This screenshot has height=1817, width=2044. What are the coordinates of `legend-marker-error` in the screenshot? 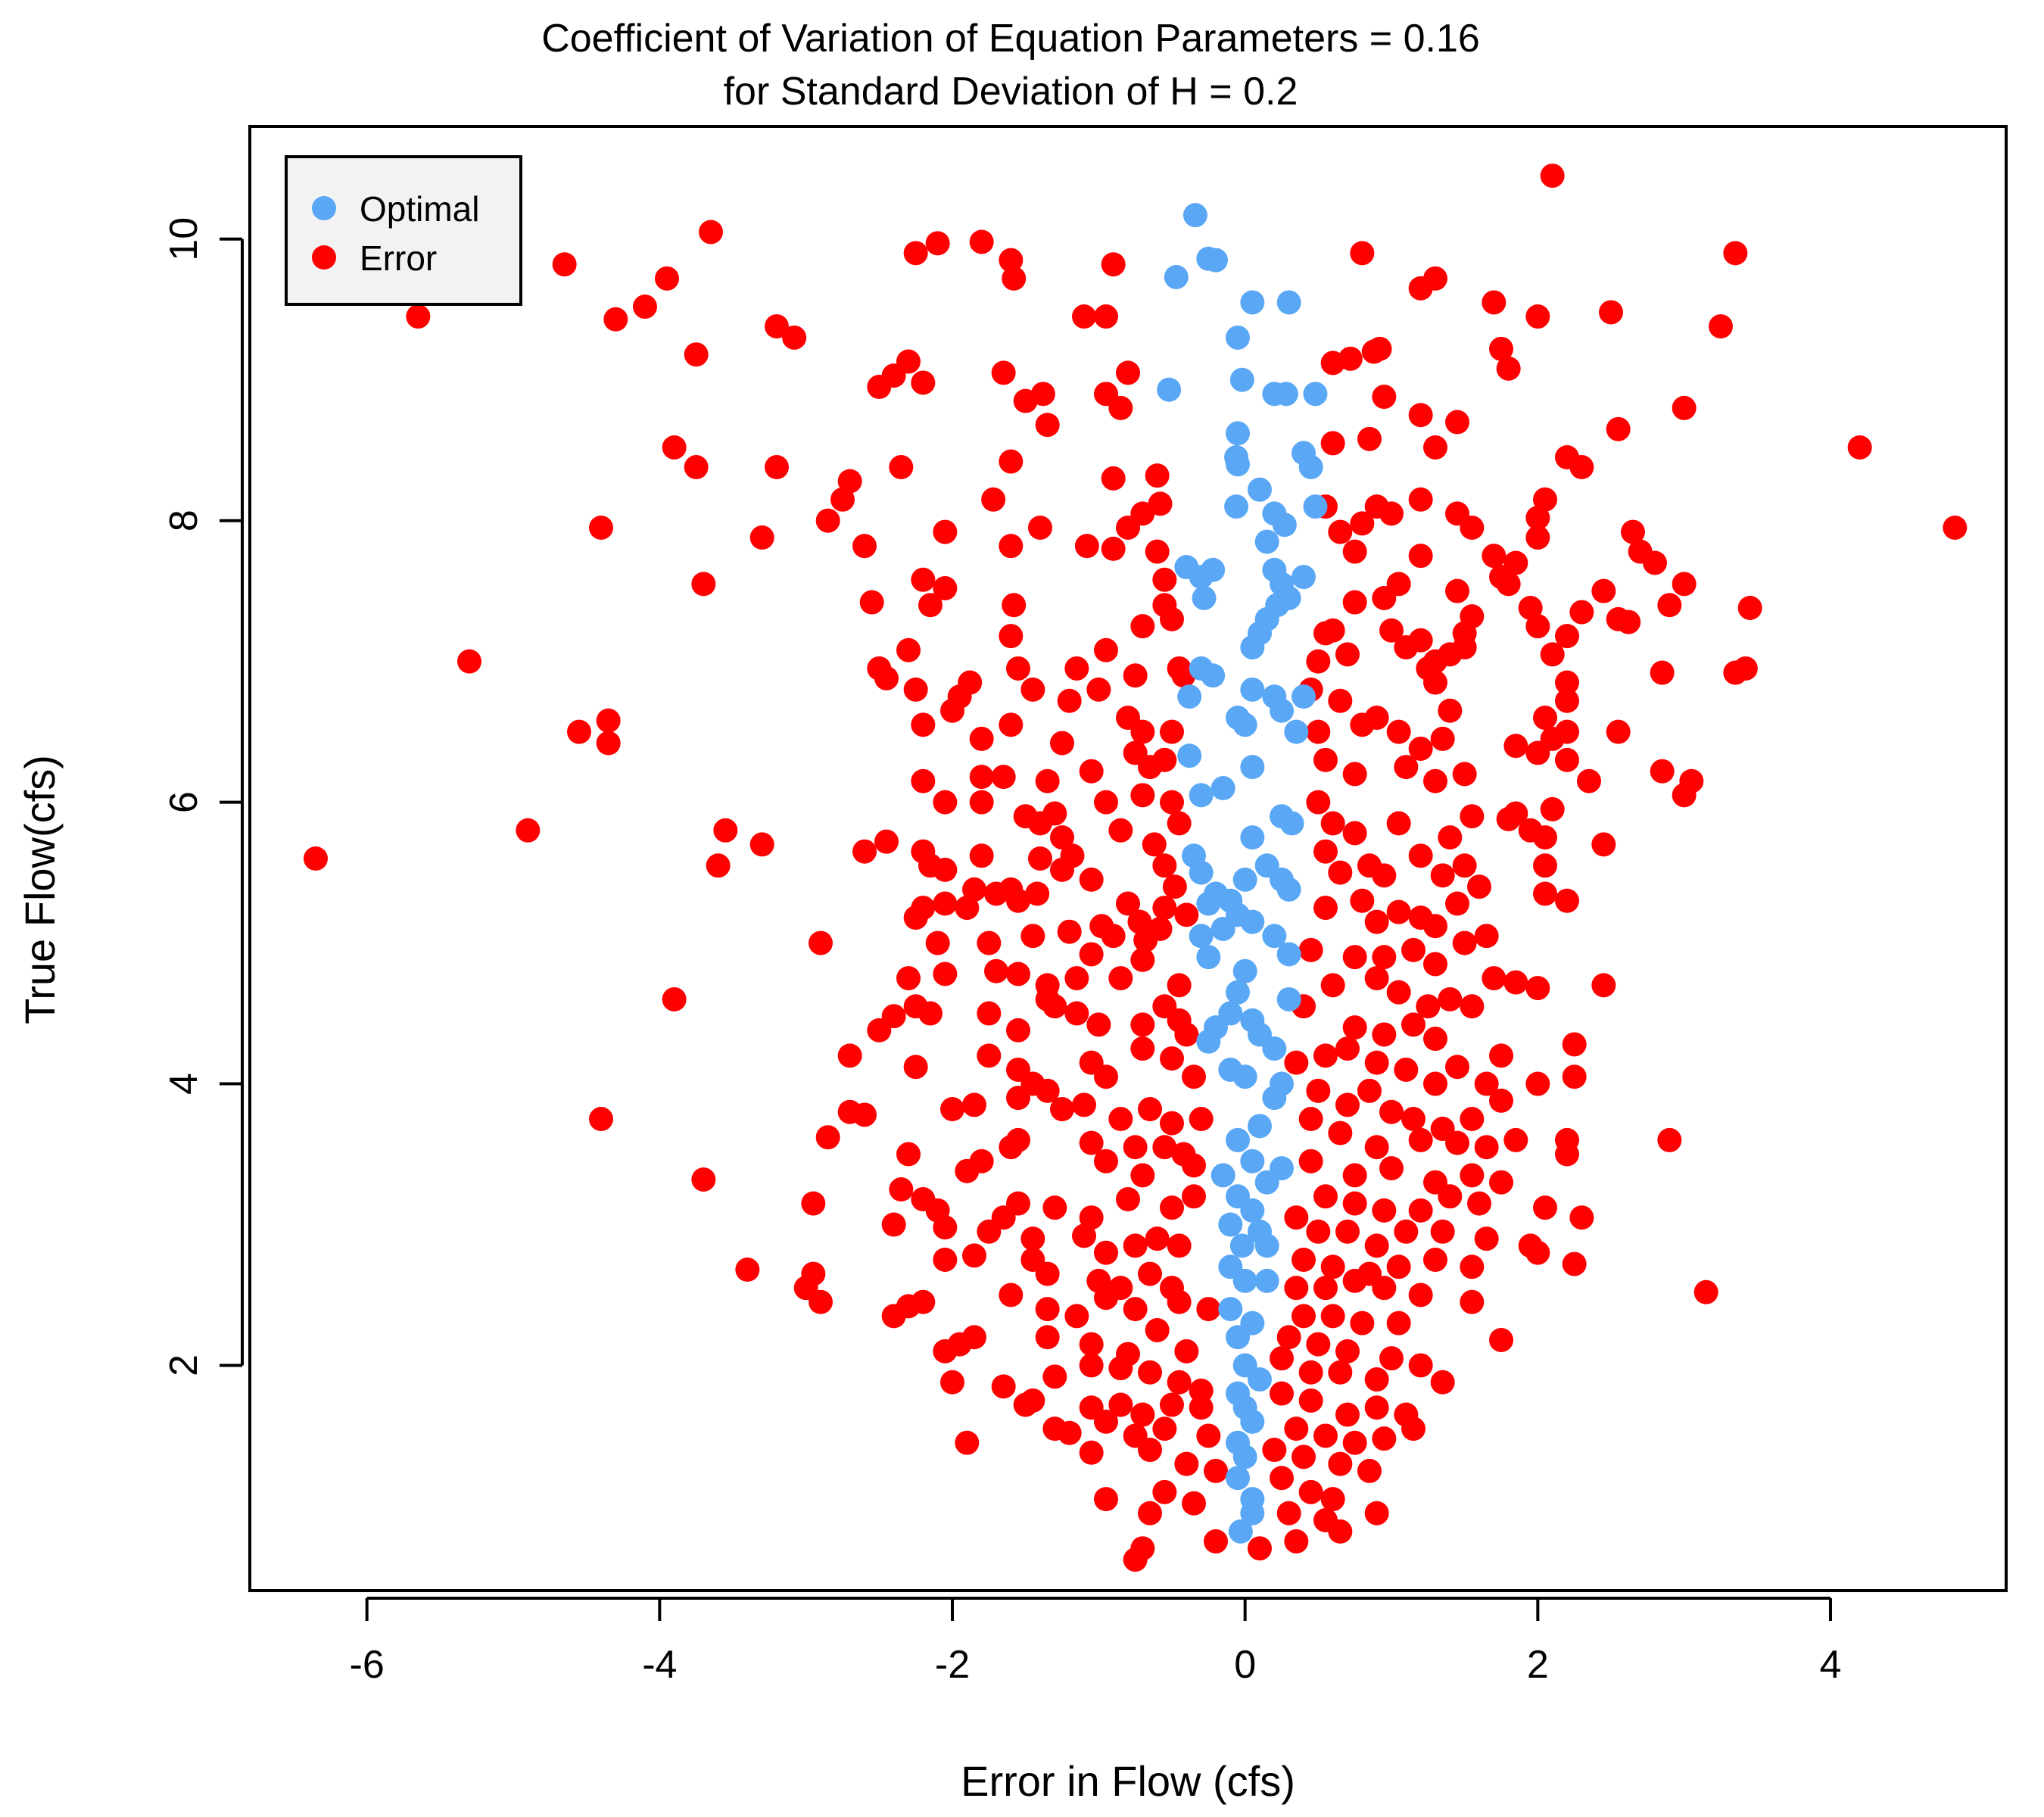 It's located at (324, 257).